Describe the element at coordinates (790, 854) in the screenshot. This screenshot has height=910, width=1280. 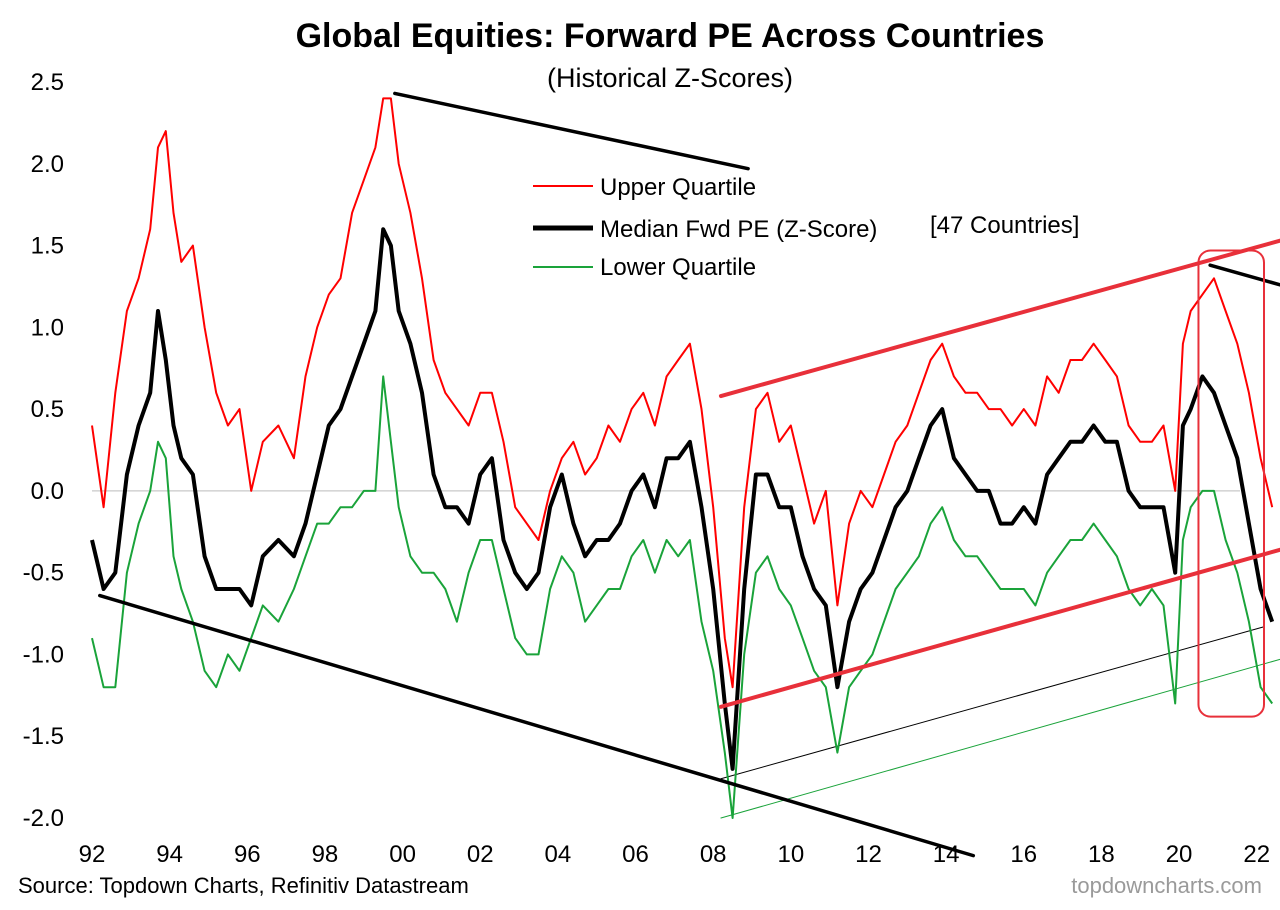
I see `x-tick-label: 10` at that location.